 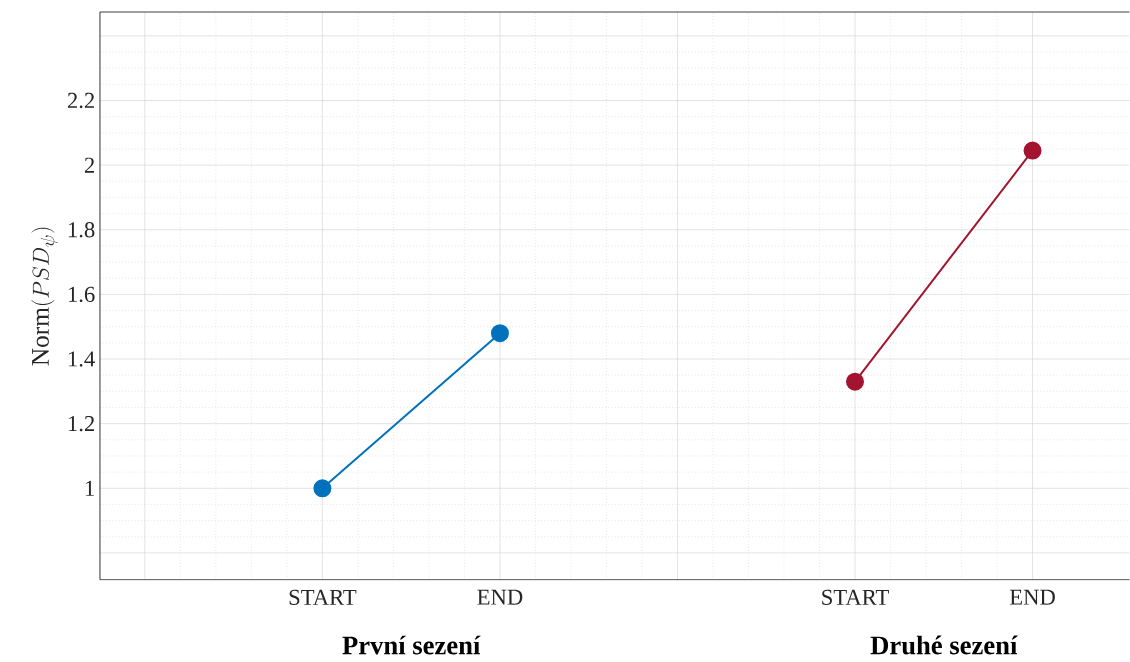 What do you see at coordinates (44, 296) in the screenshot?
I see `y-axis-title: $\mathrm{Norm}(PSD_{\psi})$` at bounding box center [44, 296].